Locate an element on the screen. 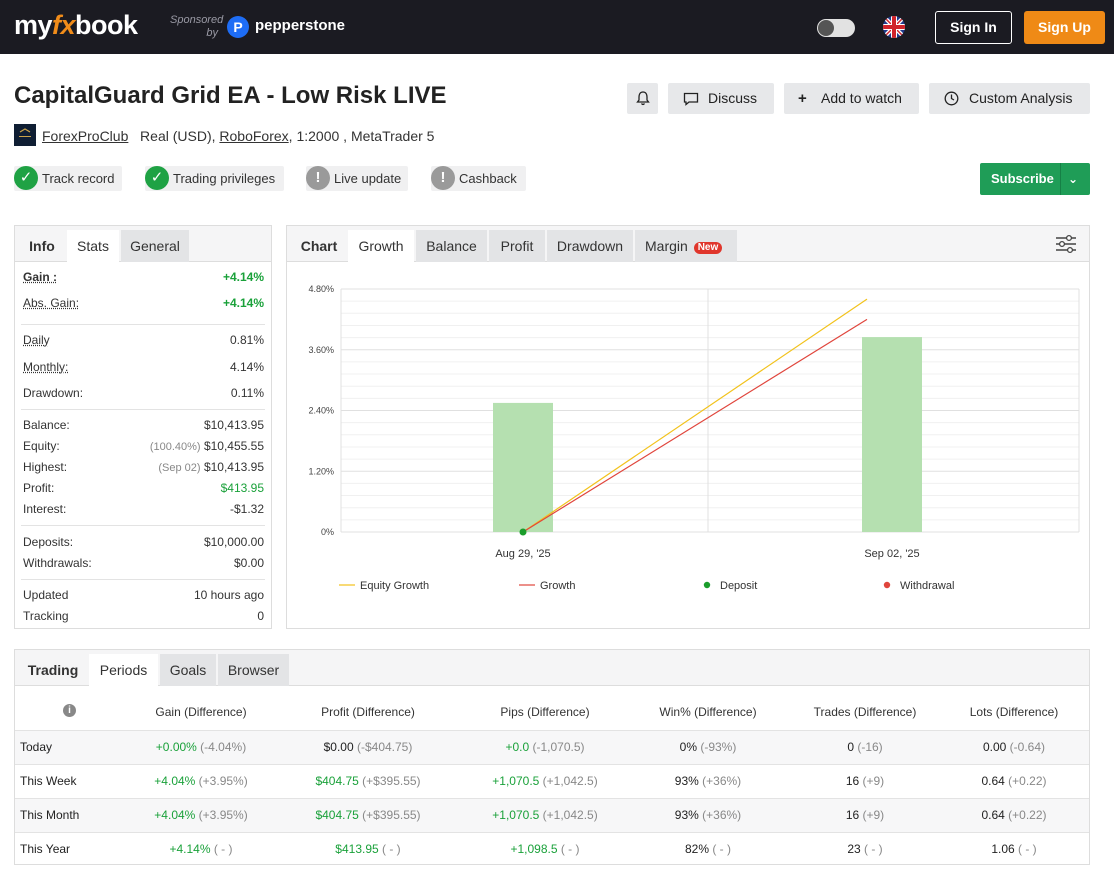 The image size is (1114, 877). table-cell: 0.64 (+0.22) is located at coordinates (1014, 815).